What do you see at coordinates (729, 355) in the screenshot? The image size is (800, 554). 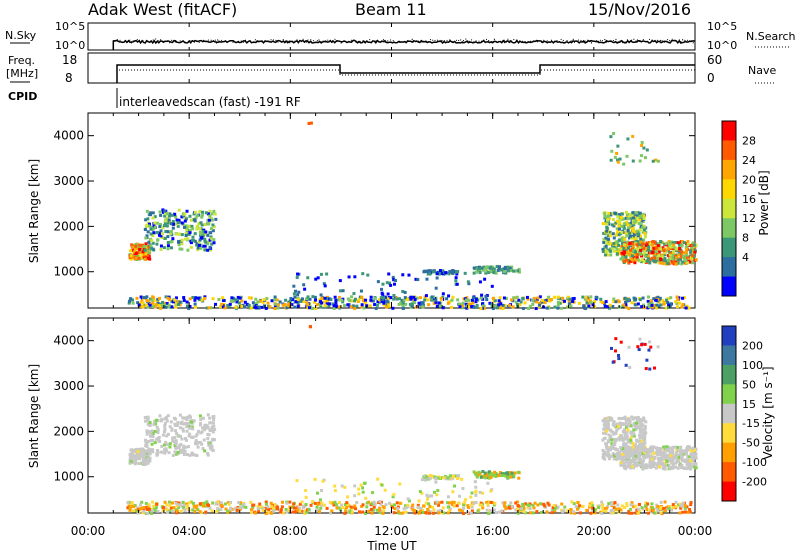 I see `colorbar-swatch` at bounding box center [729, 355].